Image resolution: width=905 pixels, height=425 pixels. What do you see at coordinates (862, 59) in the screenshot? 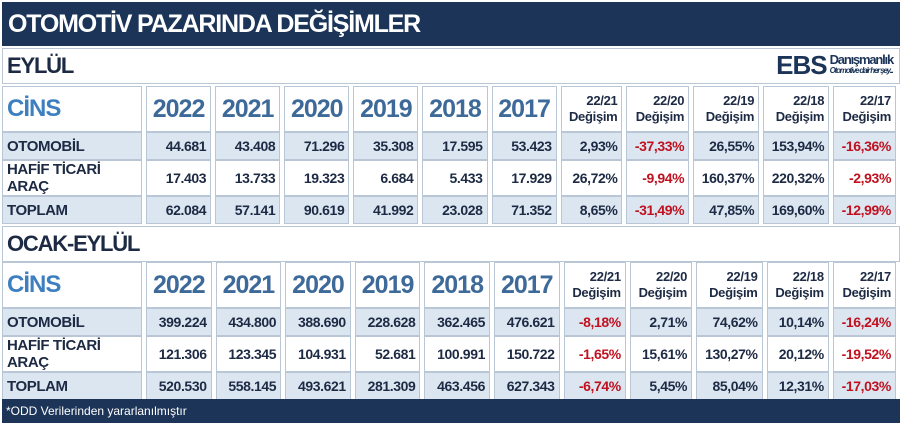
I see `logo-name: Danışmanlık` at bounding box center [862, 59].